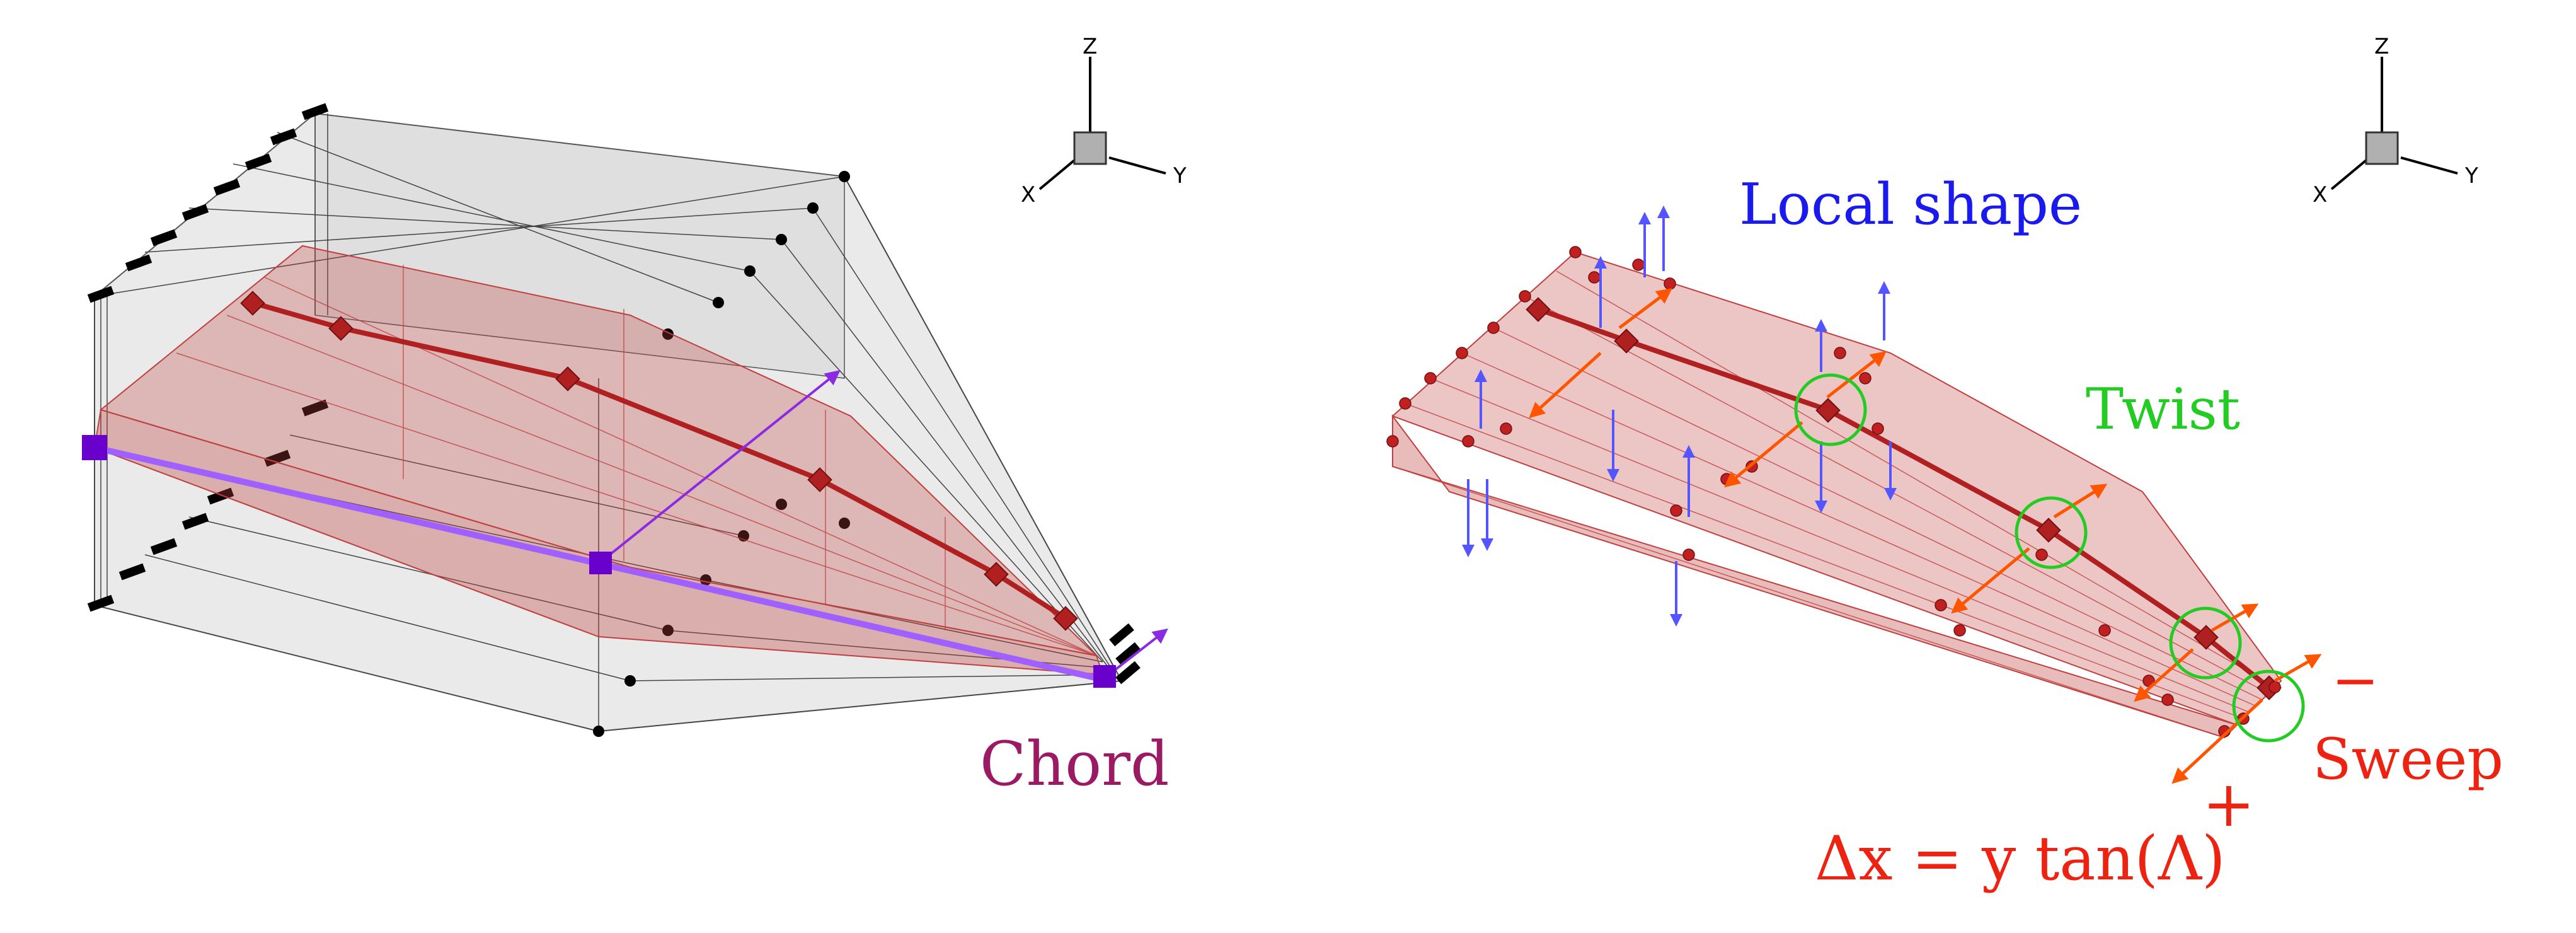 The image size is (2576, 933). What do you see at coordinates (1074, 764) in the screenshot?
I see `chord-label: Chord` at bounding box center [1074, 764].